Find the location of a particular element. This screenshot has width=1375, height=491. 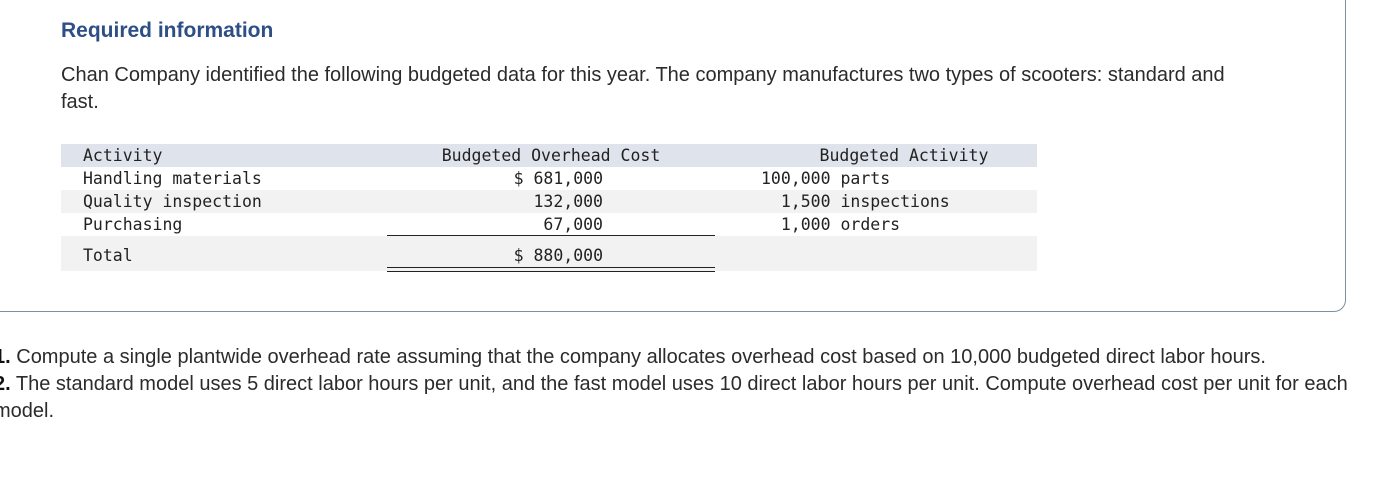

question-number: 2. is located at coordinates (5, 384).